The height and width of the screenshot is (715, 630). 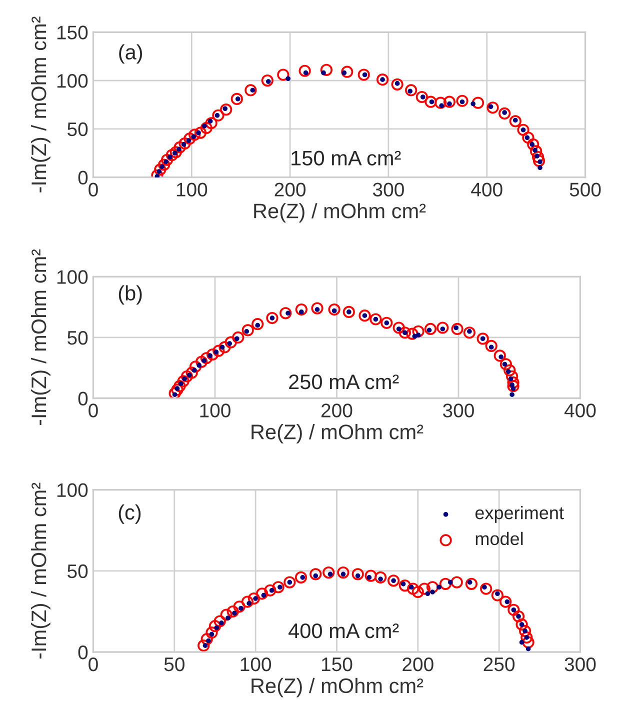 I want to click on x-tick-label: 500, so click(x=585, y=189).